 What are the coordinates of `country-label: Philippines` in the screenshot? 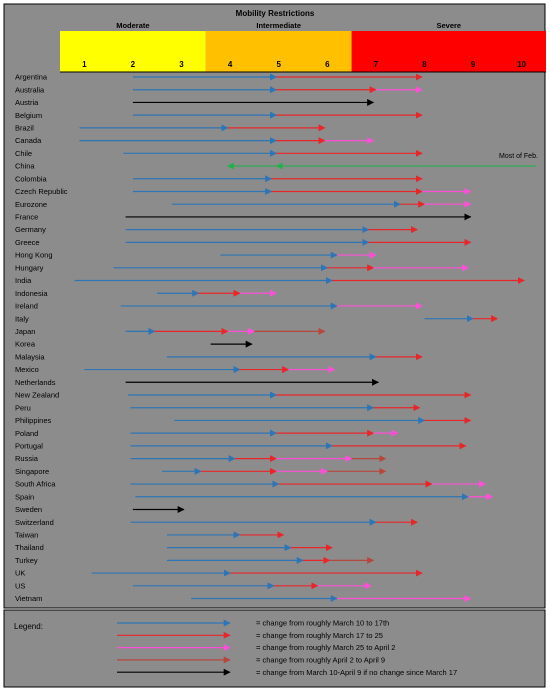 It's located at (33, 420).